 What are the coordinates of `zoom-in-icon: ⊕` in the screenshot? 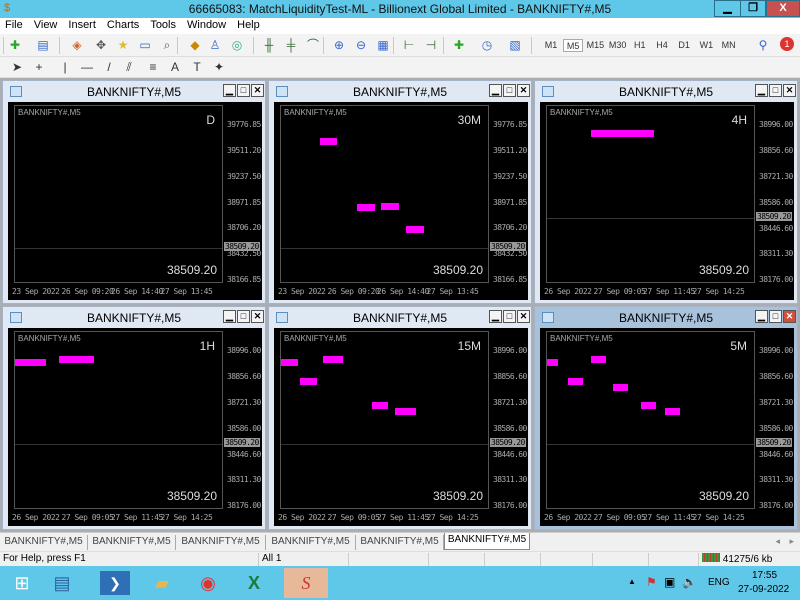 It's located at (339, 45).